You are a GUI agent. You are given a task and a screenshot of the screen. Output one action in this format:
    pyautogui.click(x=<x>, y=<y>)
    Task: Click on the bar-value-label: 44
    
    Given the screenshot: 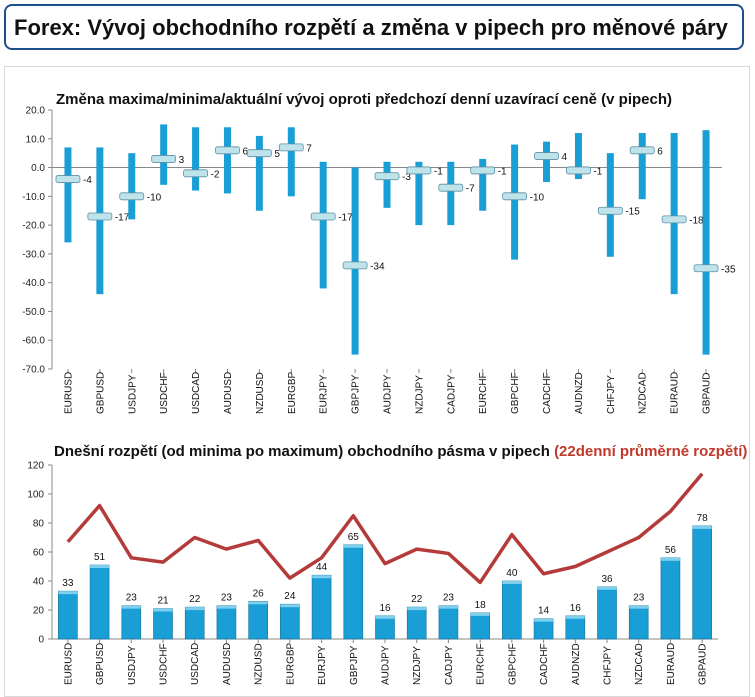 What is the action you would take?
    pyautogui.click(x=322, y=567)
    